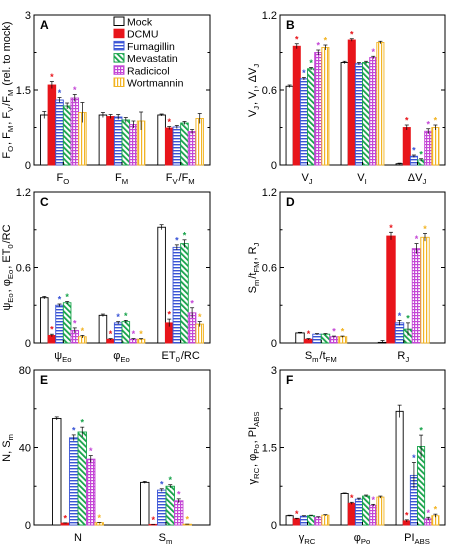 This screenshot has width=454, height=550. What do you see at coordinates (362, 539) in the screenshot?
I see `x-tick-label: φPo` at bounding box center [362, 539].